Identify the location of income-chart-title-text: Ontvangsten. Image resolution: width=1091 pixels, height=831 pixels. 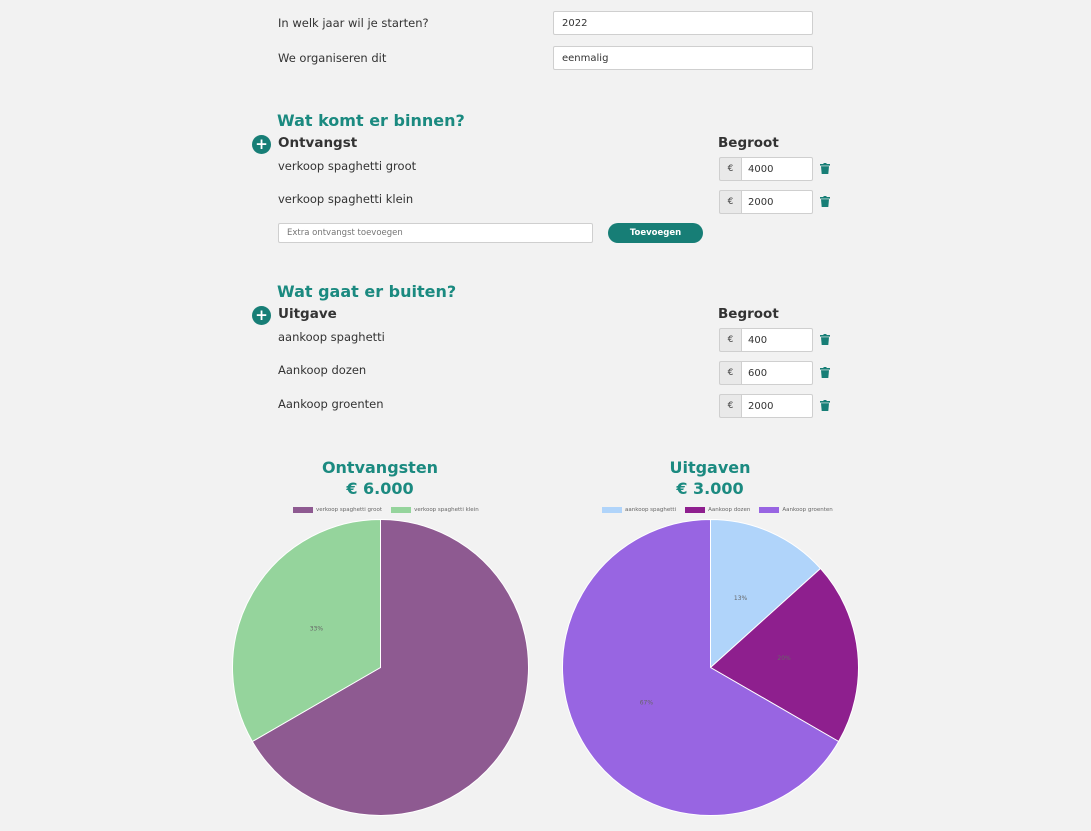
(380, 467).